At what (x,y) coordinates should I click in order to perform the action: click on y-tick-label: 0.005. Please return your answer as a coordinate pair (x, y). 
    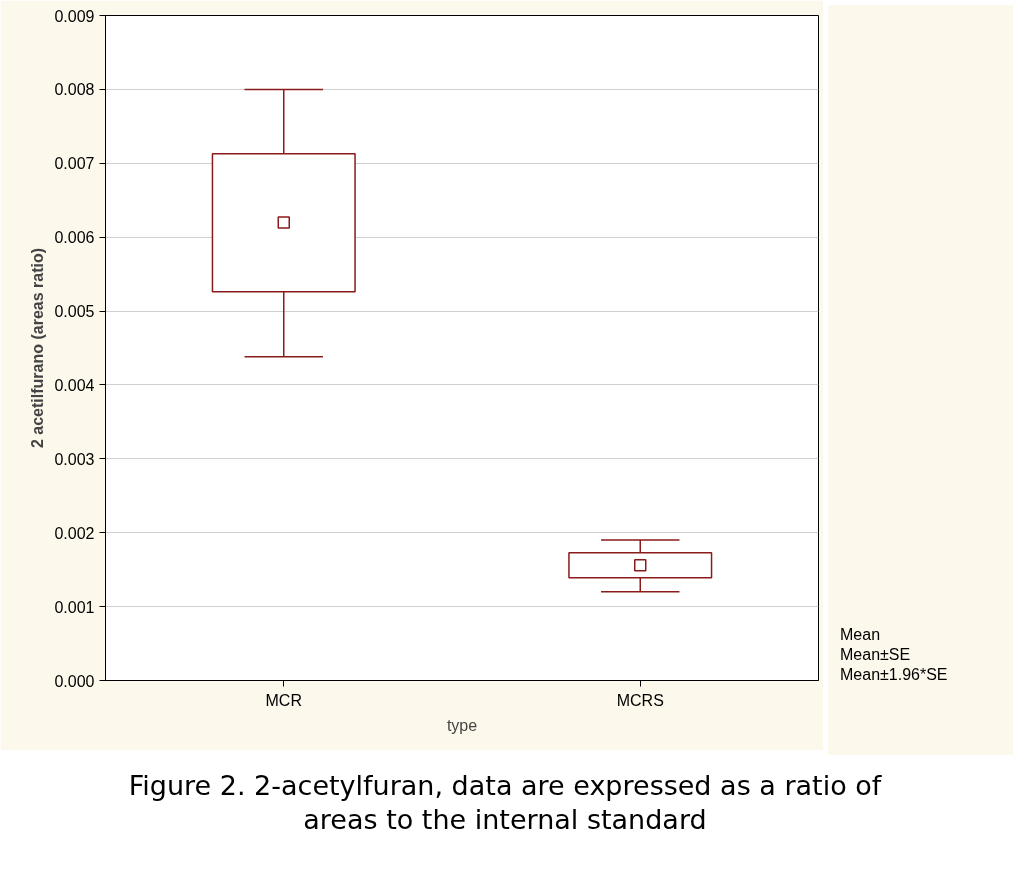
    Looking at the image, I should click on (74, 312).